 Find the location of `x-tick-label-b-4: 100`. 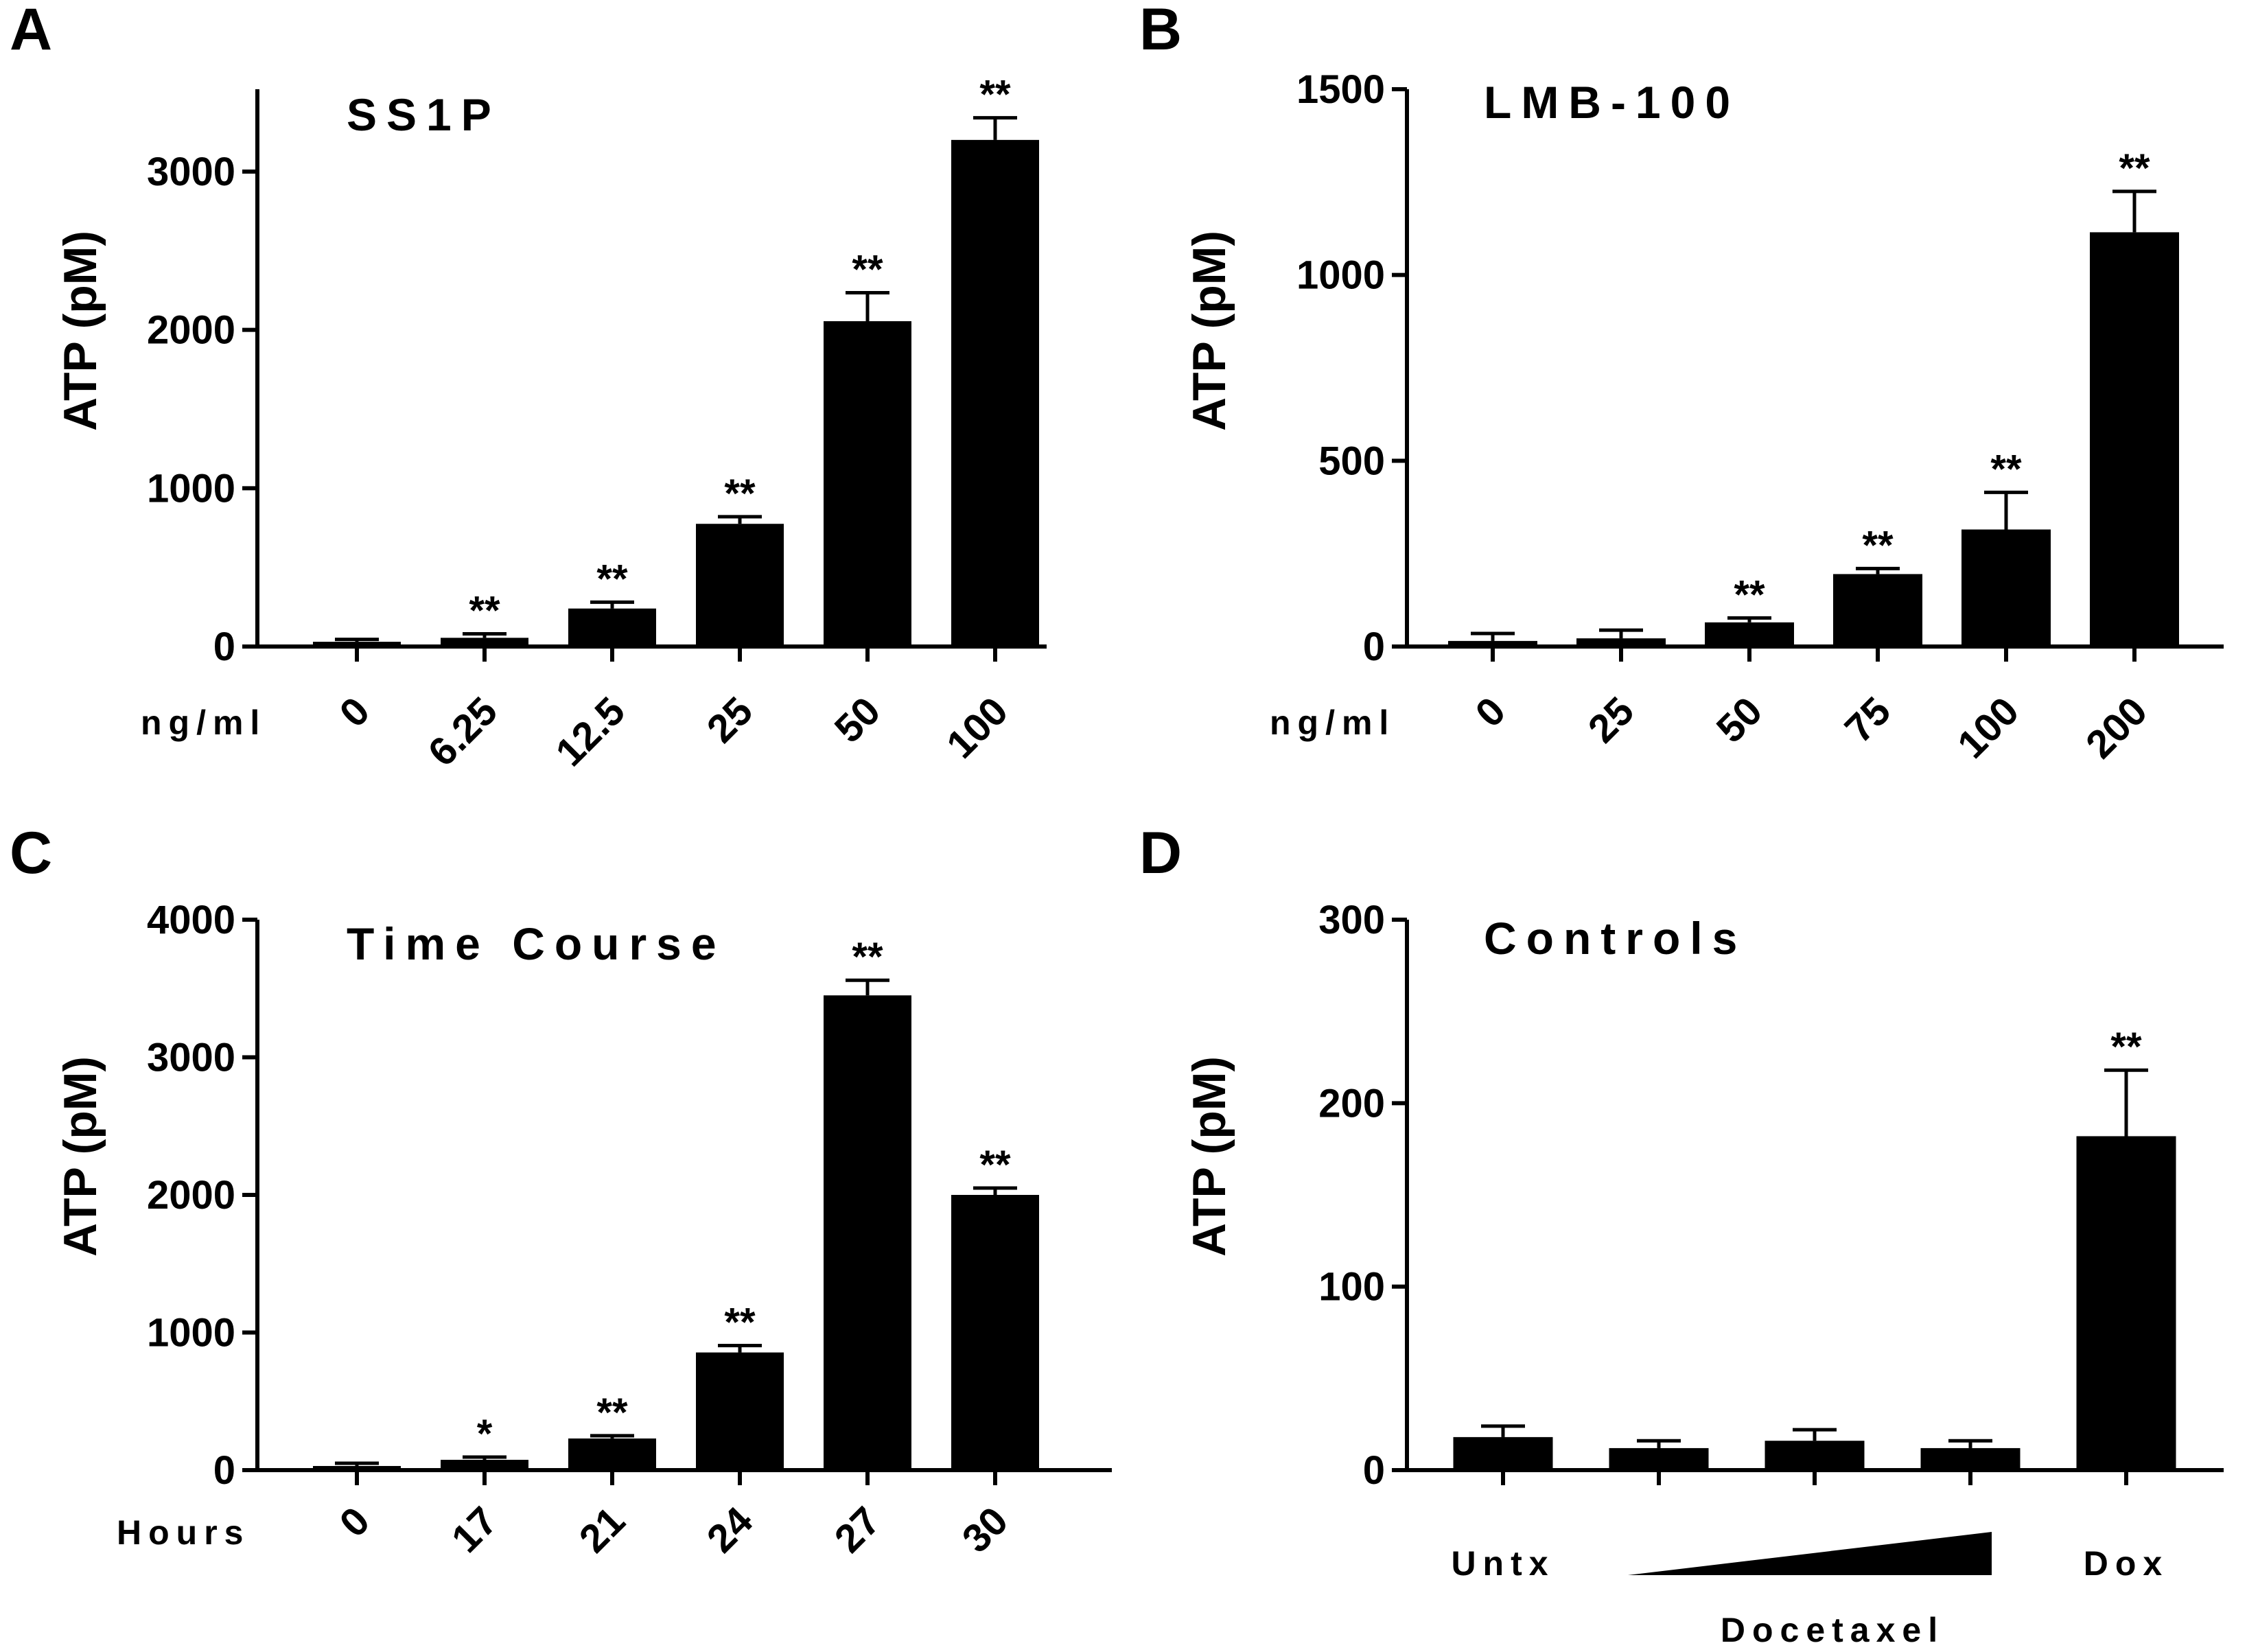

x-tick-label-b-4: 100 is located at coordinates (1988, 727).